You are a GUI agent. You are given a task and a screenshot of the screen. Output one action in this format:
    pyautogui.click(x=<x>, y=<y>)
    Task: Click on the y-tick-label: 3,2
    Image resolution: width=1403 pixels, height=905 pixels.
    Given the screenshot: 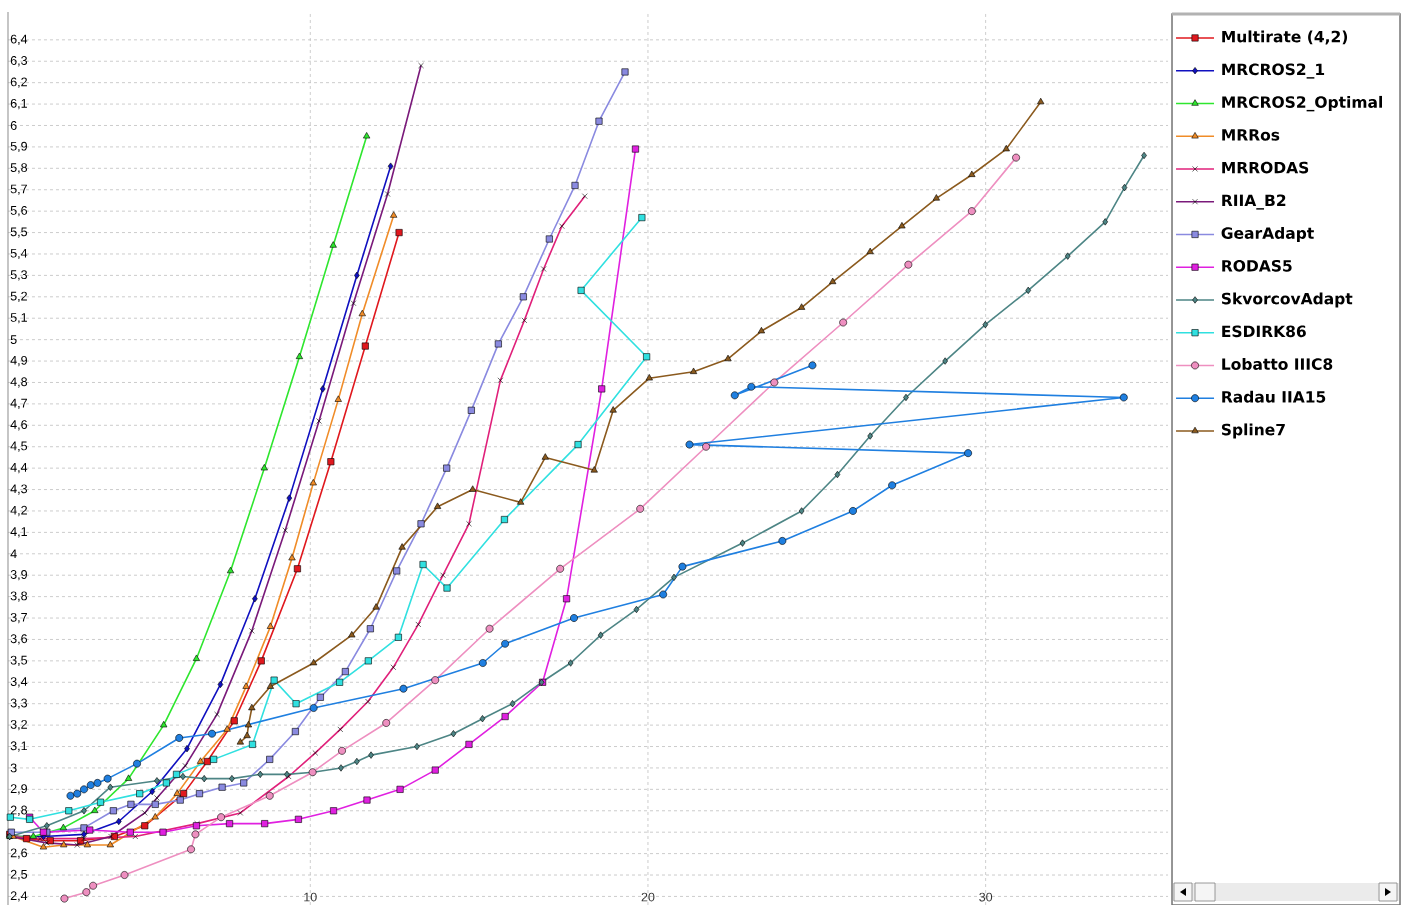 What is the action you would take?
    pyautogui.click(x=18, y=725)
    